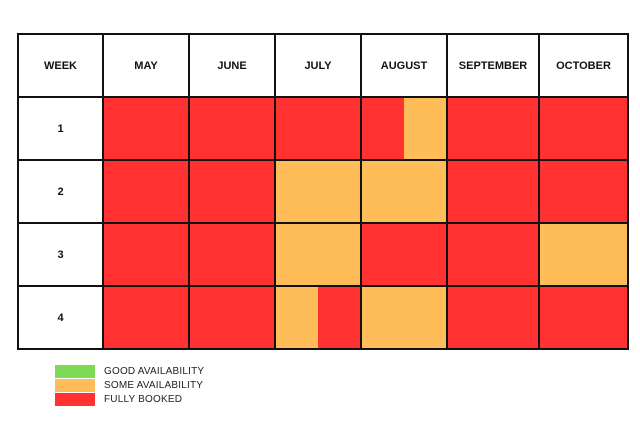  I want to click on legend-item: GOOD AVAILABILITY, so click(129, 371).